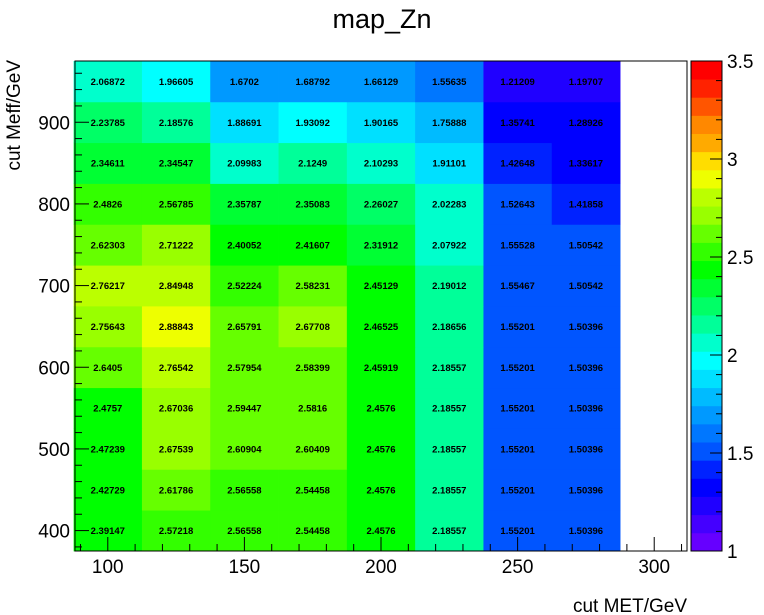 This screenshot has width=764, height=615. Describe the element at coordinates (740, 62) in the screenshot. I see `palette-tick-label: 3.5` at that location.